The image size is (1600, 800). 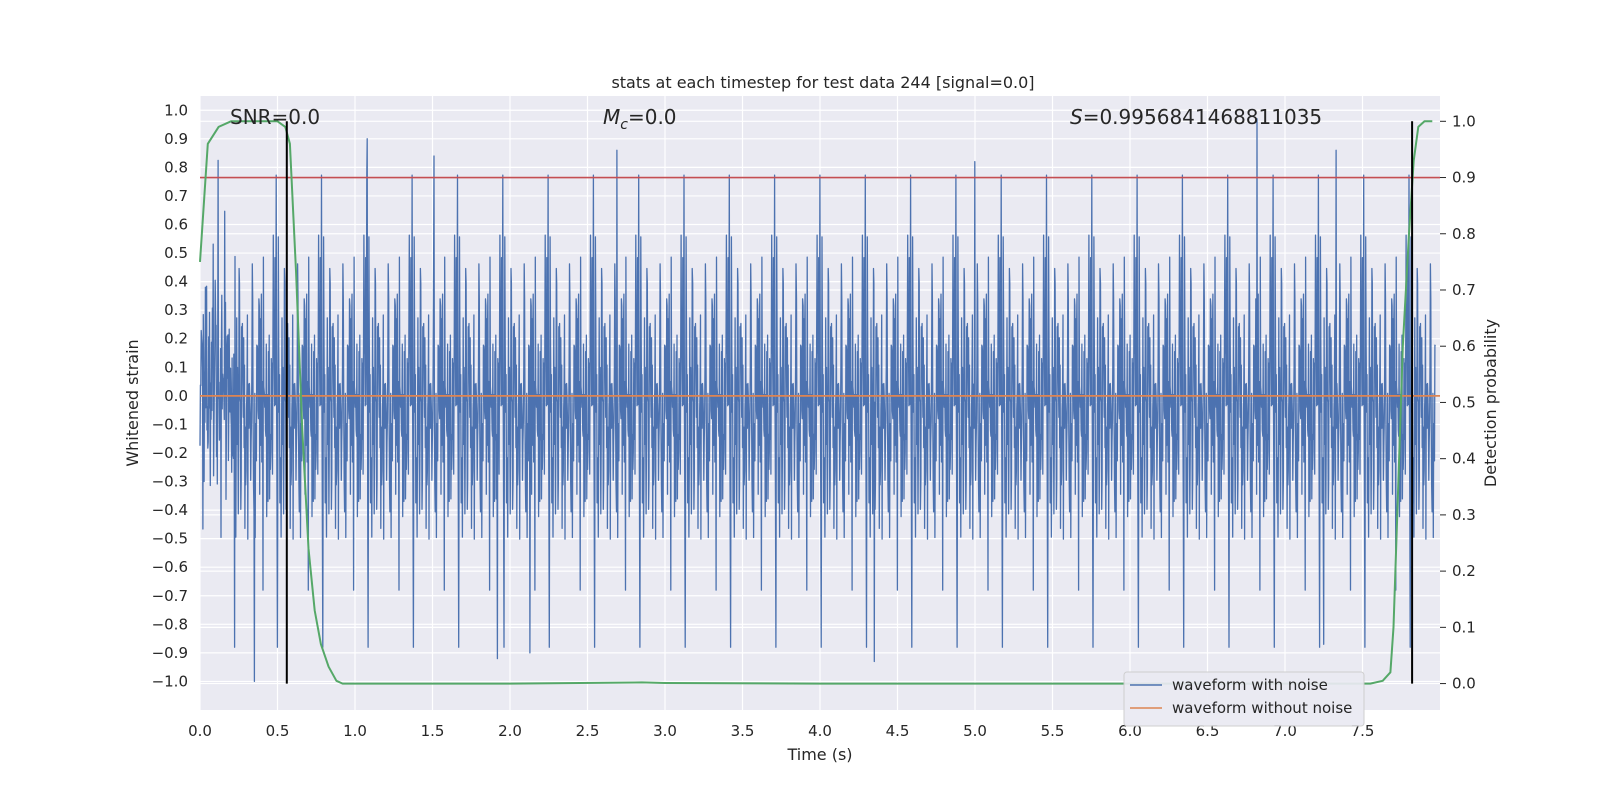 What do you see at coordinates (652, 117) in the screenshot?
I see `mc-value: =0.0` at bounding box center [652, 117].